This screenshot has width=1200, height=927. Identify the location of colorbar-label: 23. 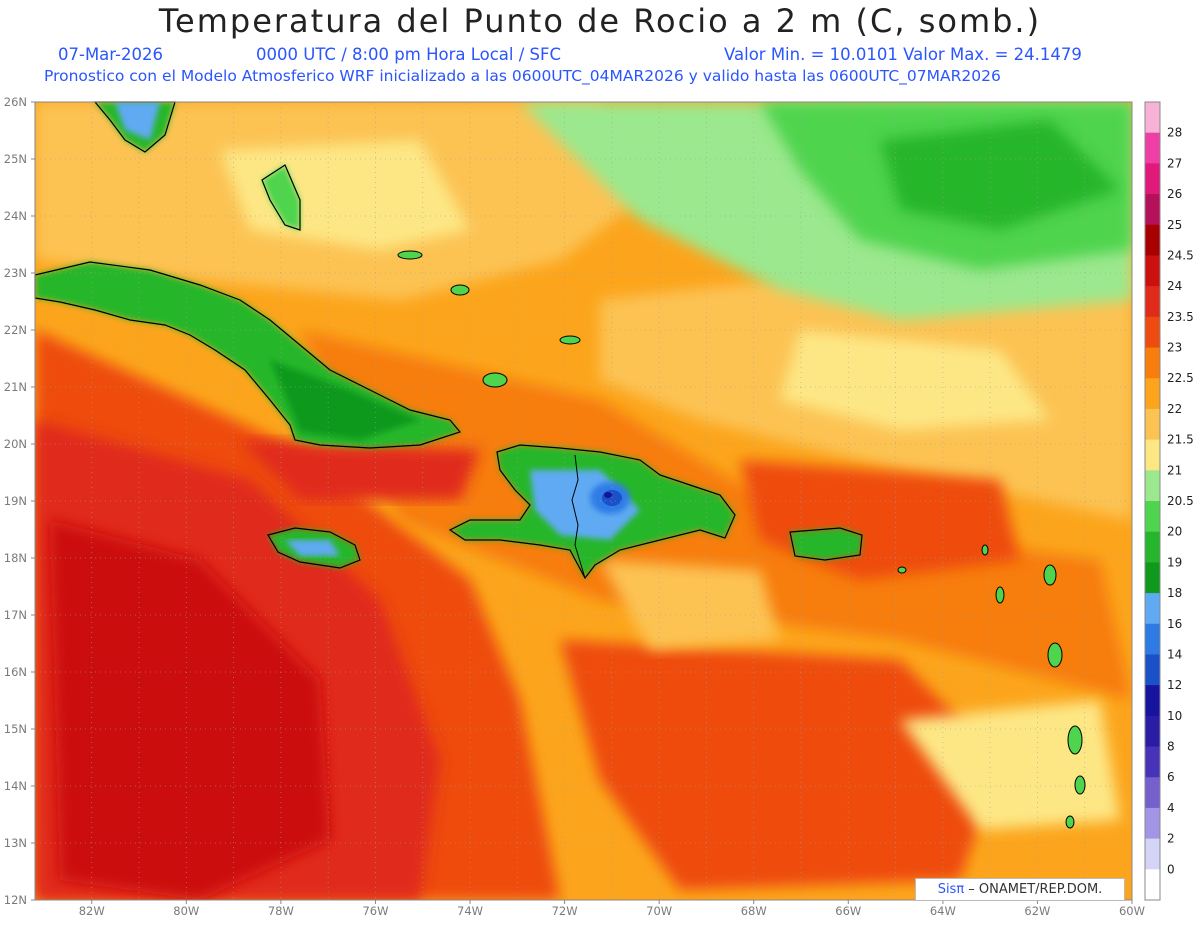
(1174, 348).